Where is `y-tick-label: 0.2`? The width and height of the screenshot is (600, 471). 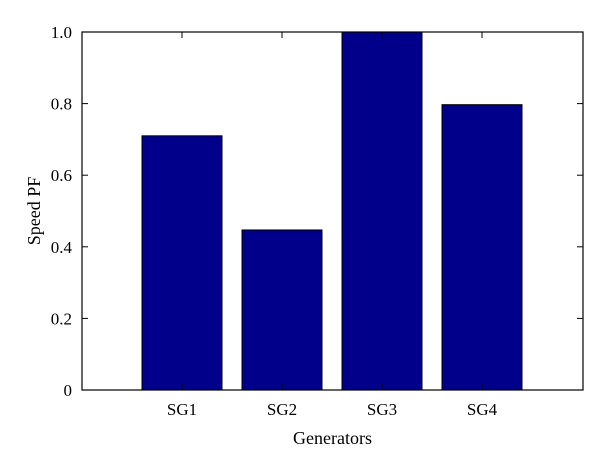 y-tick-label: 0.2 is located at coordinates (61, 318).